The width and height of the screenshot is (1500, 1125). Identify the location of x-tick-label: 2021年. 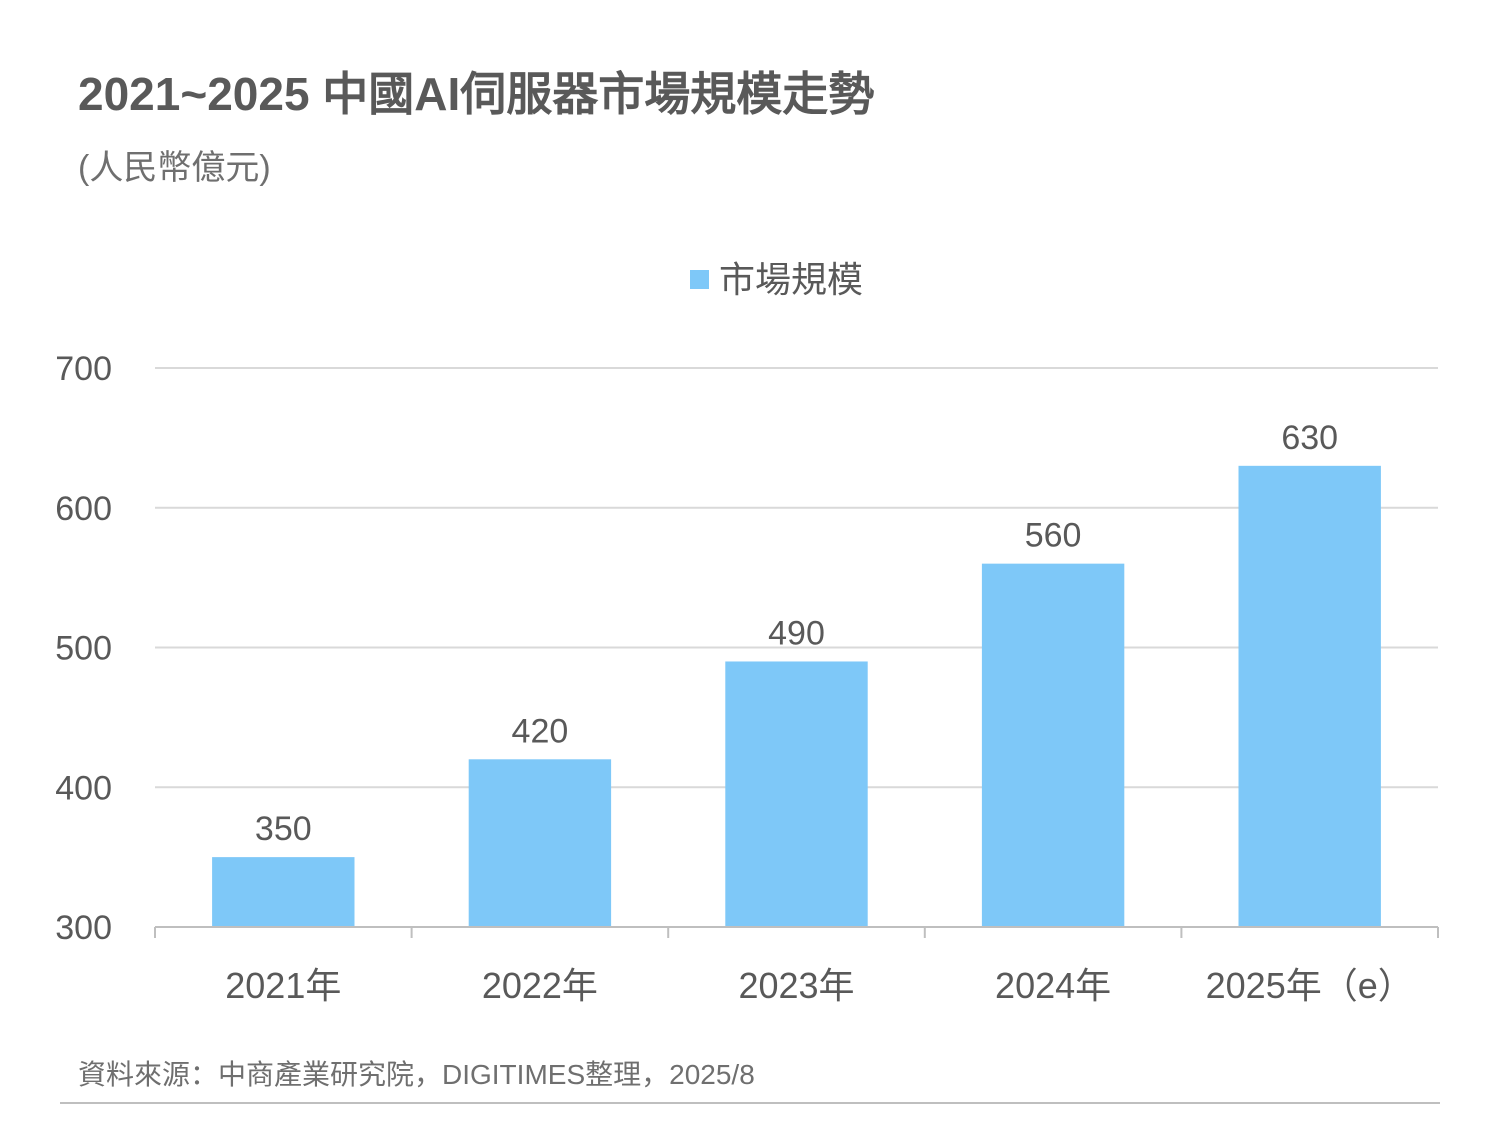
(283, 985).